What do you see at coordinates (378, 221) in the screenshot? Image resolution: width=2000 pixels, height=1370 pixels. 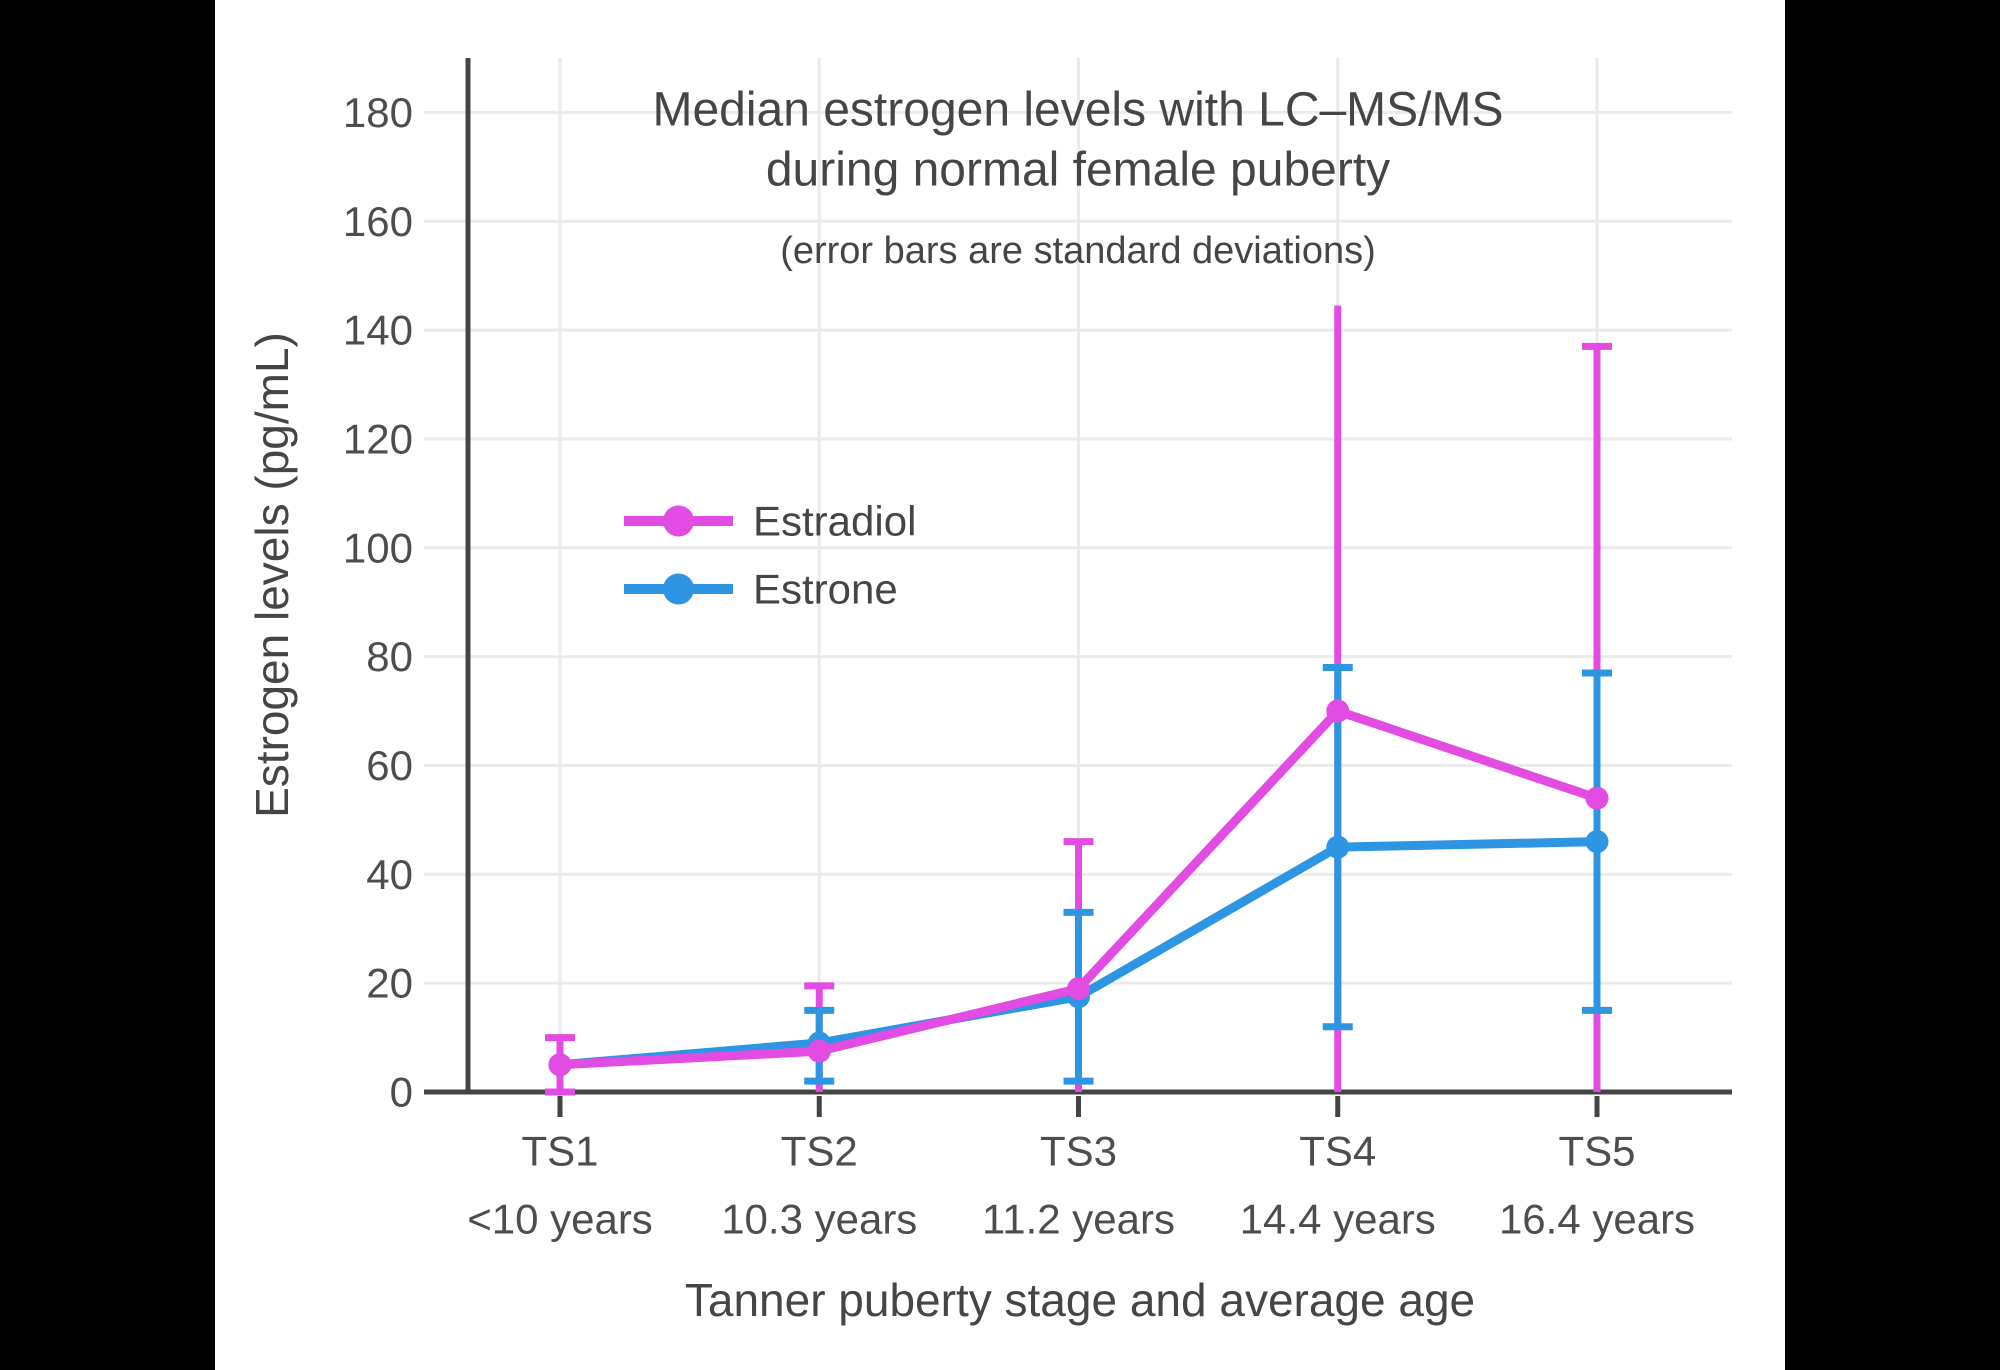 I see `y-tick-label: 160` at bounding box center [378, 221].